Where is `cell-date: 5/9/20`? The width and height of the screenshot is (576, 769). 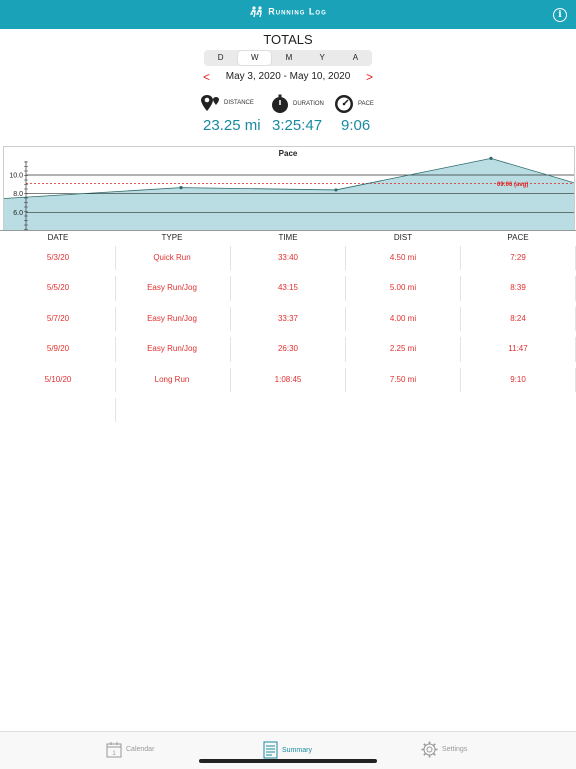 cell-date: 5/9/20 is located at coordinates (58, 349).